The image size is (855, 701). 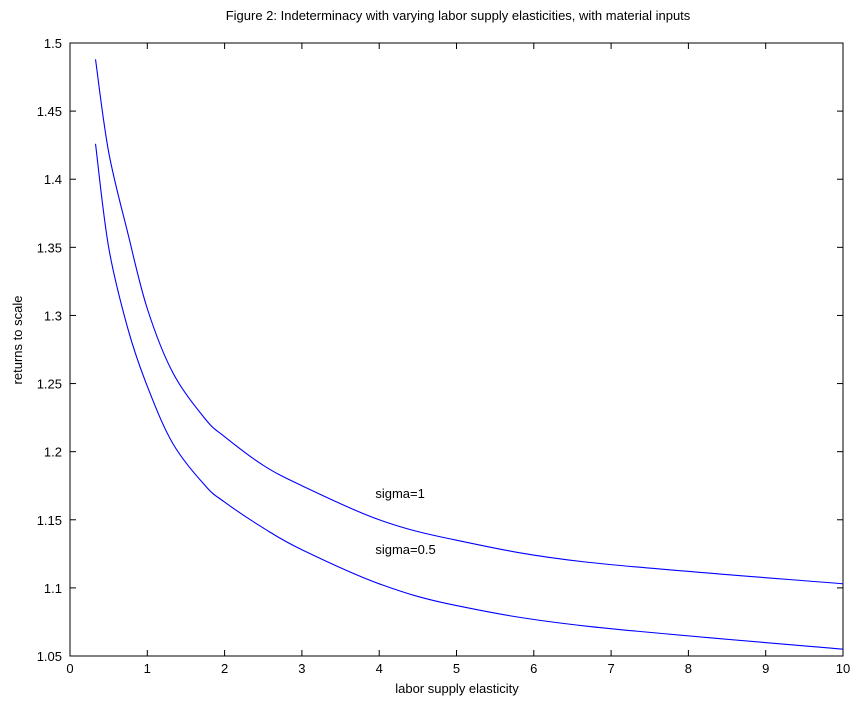 I want to click on x-tick-label: 3, so click(x=301, y=668).